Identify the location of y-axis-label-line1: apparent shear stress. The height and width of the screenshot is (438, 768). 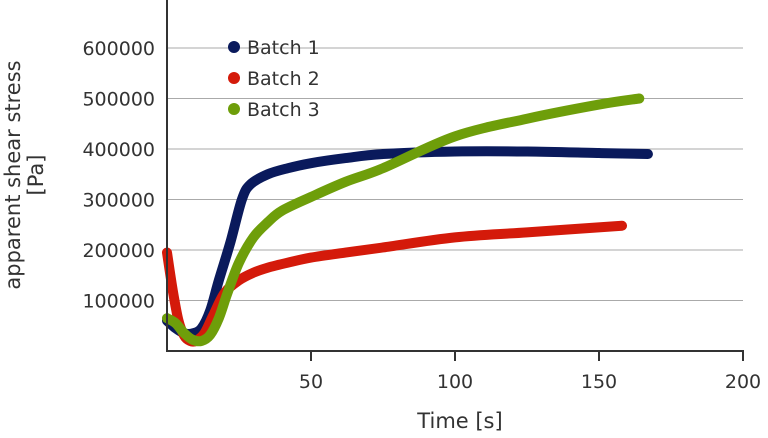
(13, 174).